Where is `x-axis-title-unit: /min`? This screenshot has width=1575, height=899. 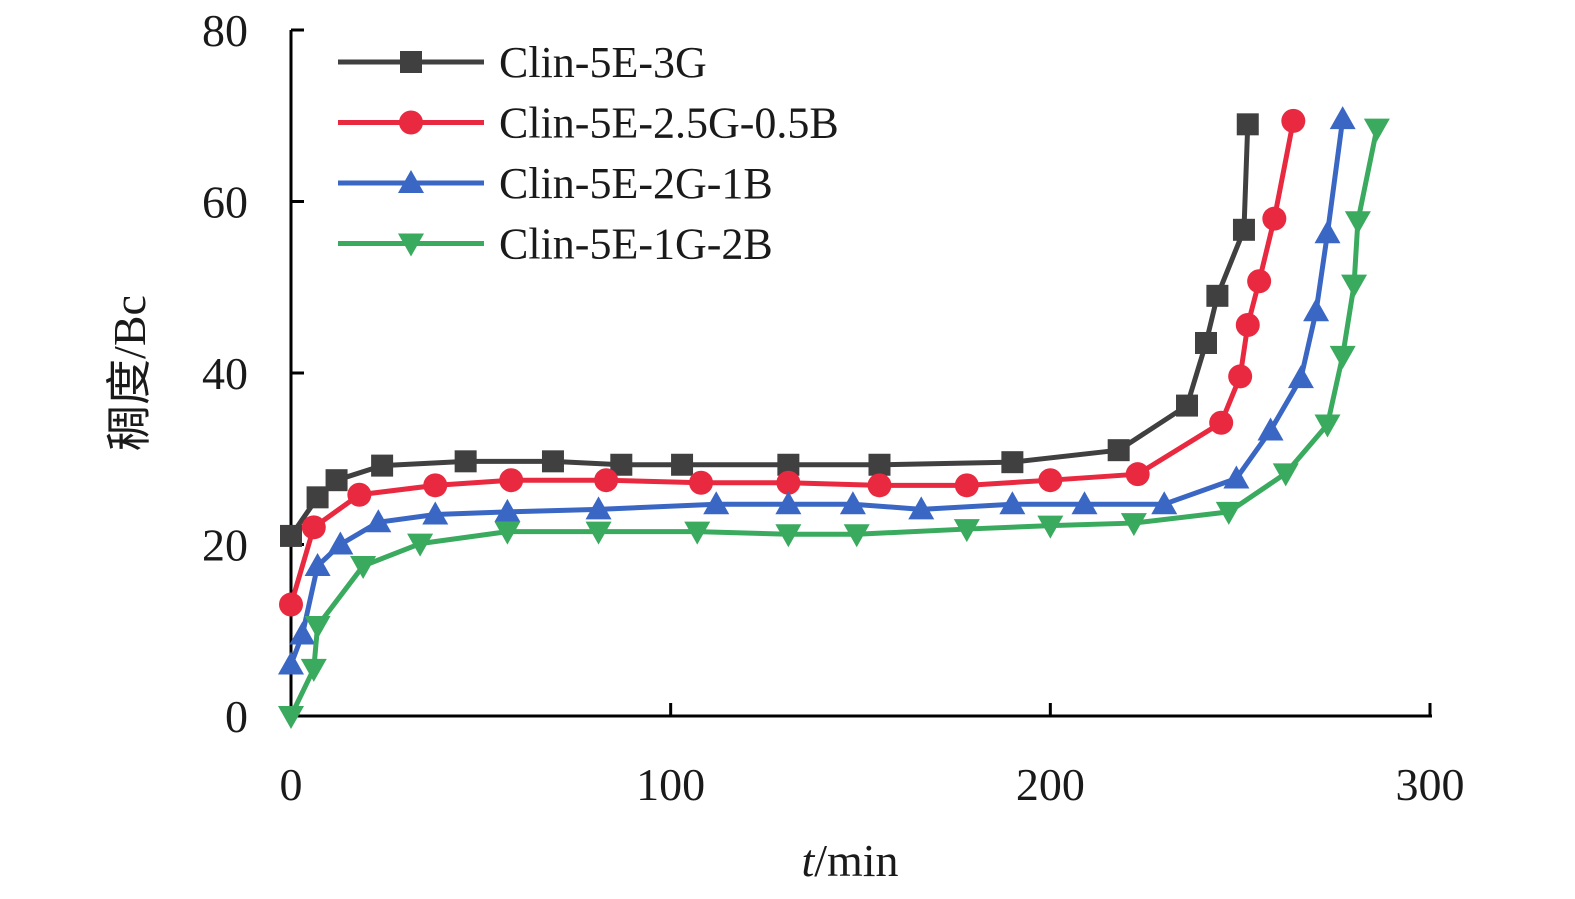
x-axis-title-unit: /min is located at coordinates (856, 860).